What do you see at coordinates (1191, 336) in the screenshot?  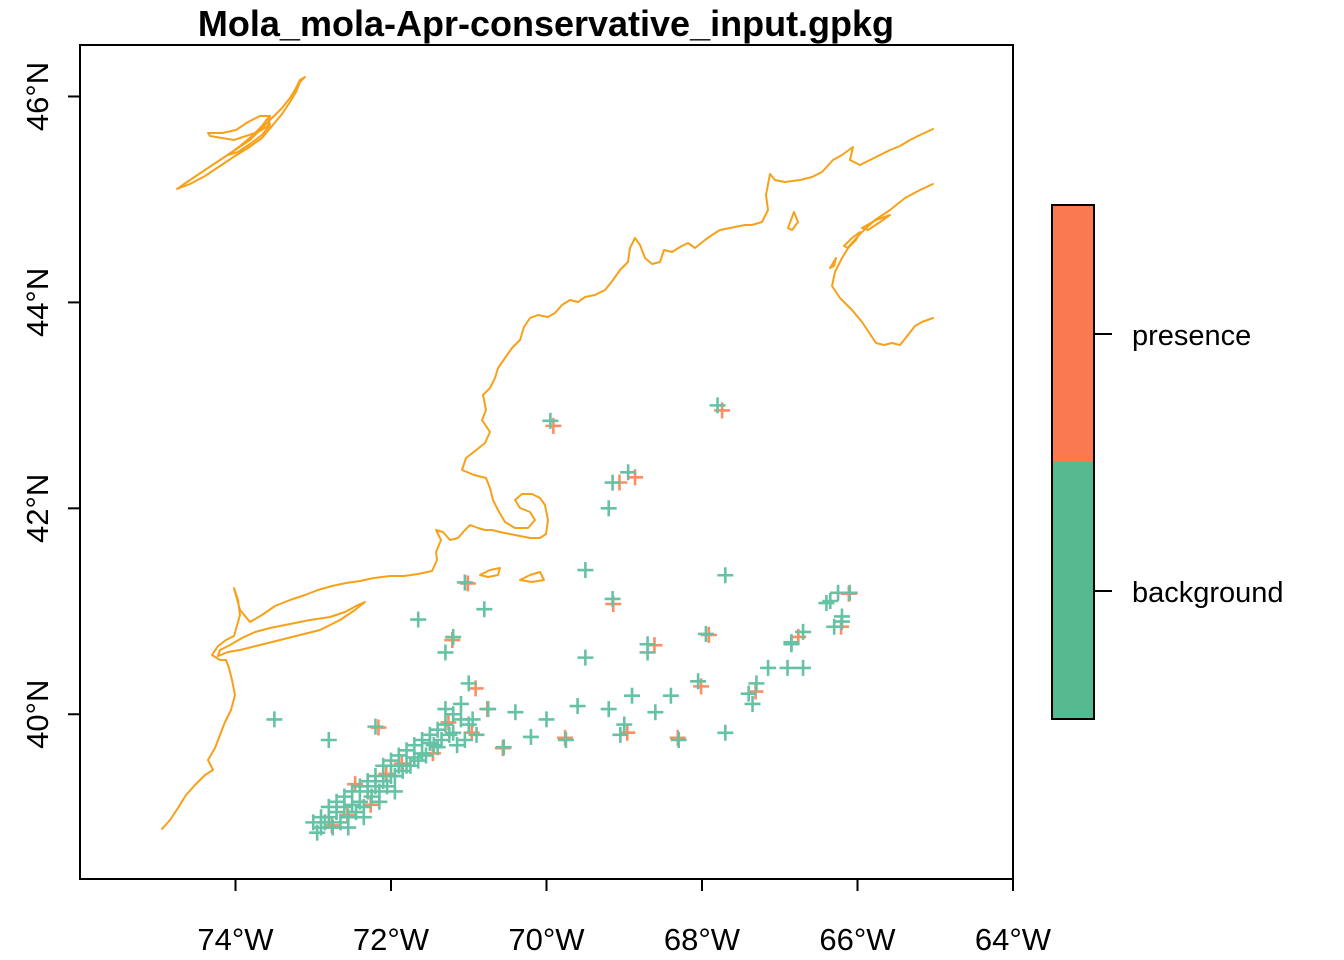 I see `legend-label-presence: presence` at bounding box center [1191, 336].